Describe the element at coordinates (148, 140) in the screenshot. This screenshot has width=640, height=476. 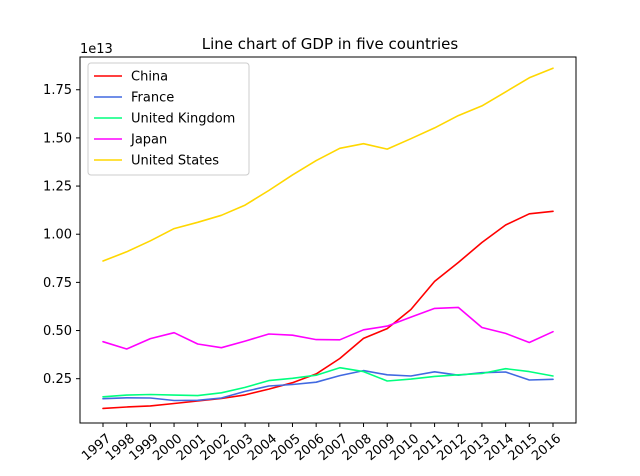
I see `legend-entry: Japan` at that location.